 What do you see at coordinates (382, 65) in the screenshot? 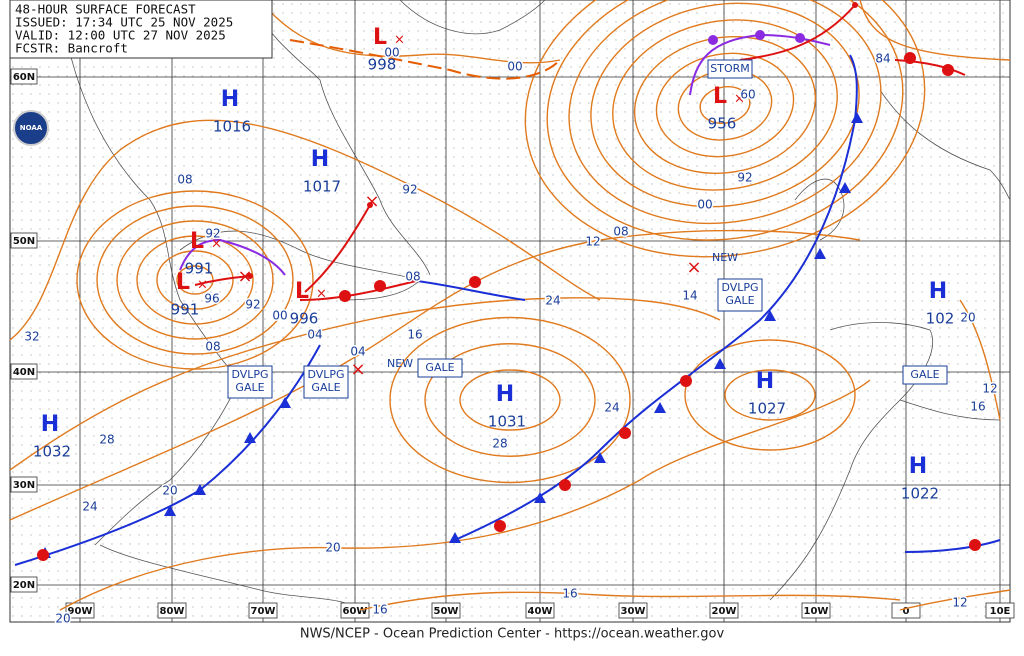
I see `pressure-value: 998` at bounding box center [382, 65].